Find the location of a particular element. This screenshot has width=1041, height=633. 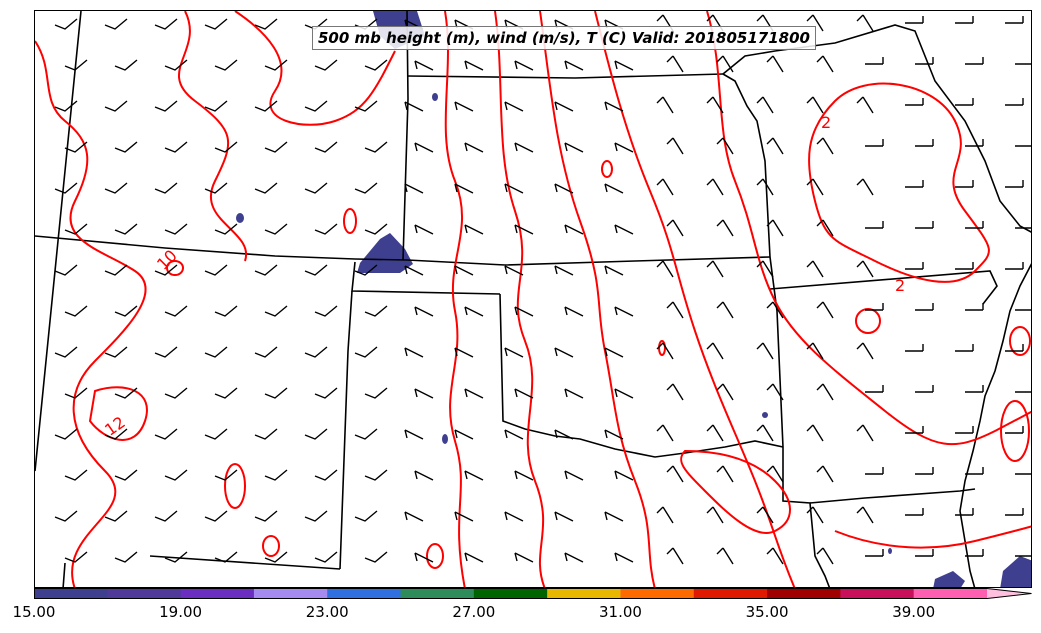

colorbar is located at coordinates (533, 593).